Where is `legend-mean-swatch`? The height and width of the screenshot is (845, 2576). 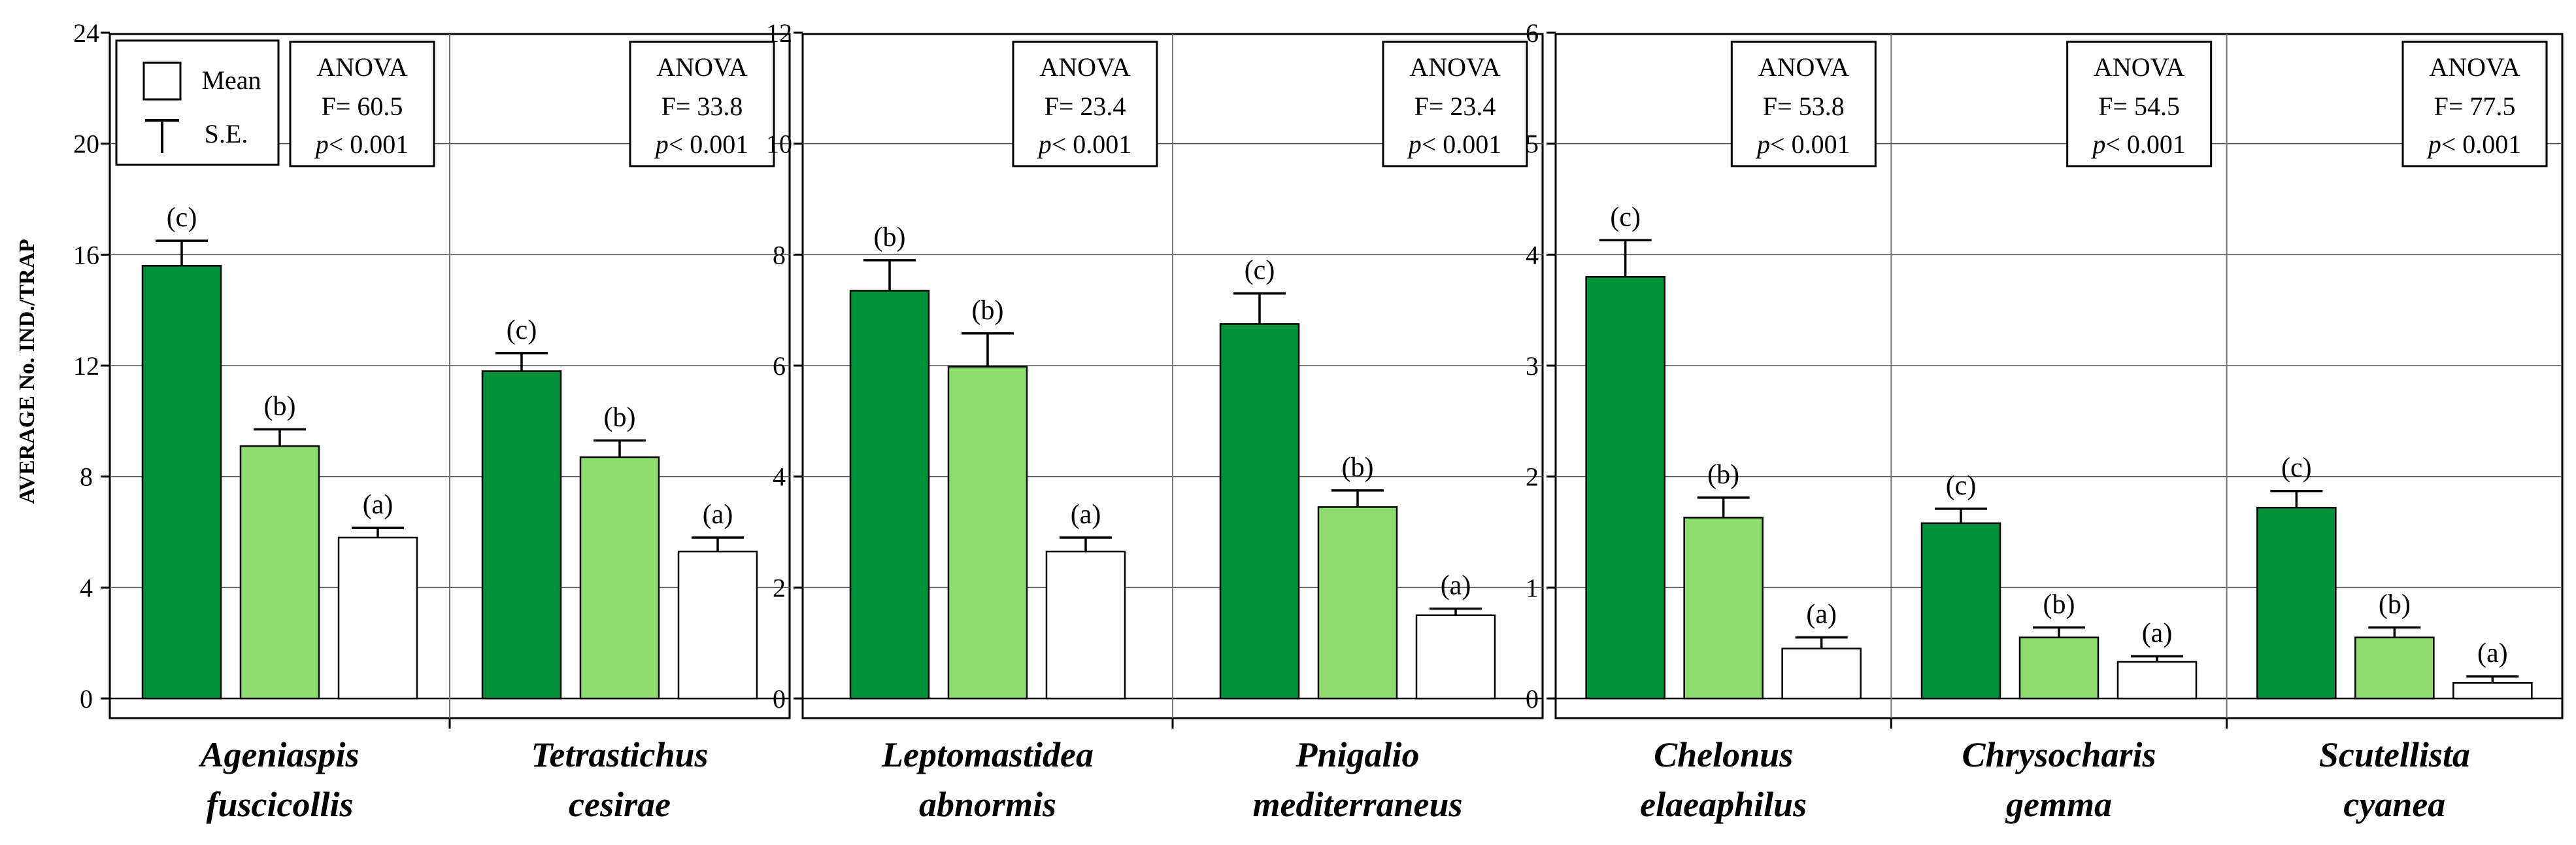
legend-mean-swatch is located at coordinates (162, 81).